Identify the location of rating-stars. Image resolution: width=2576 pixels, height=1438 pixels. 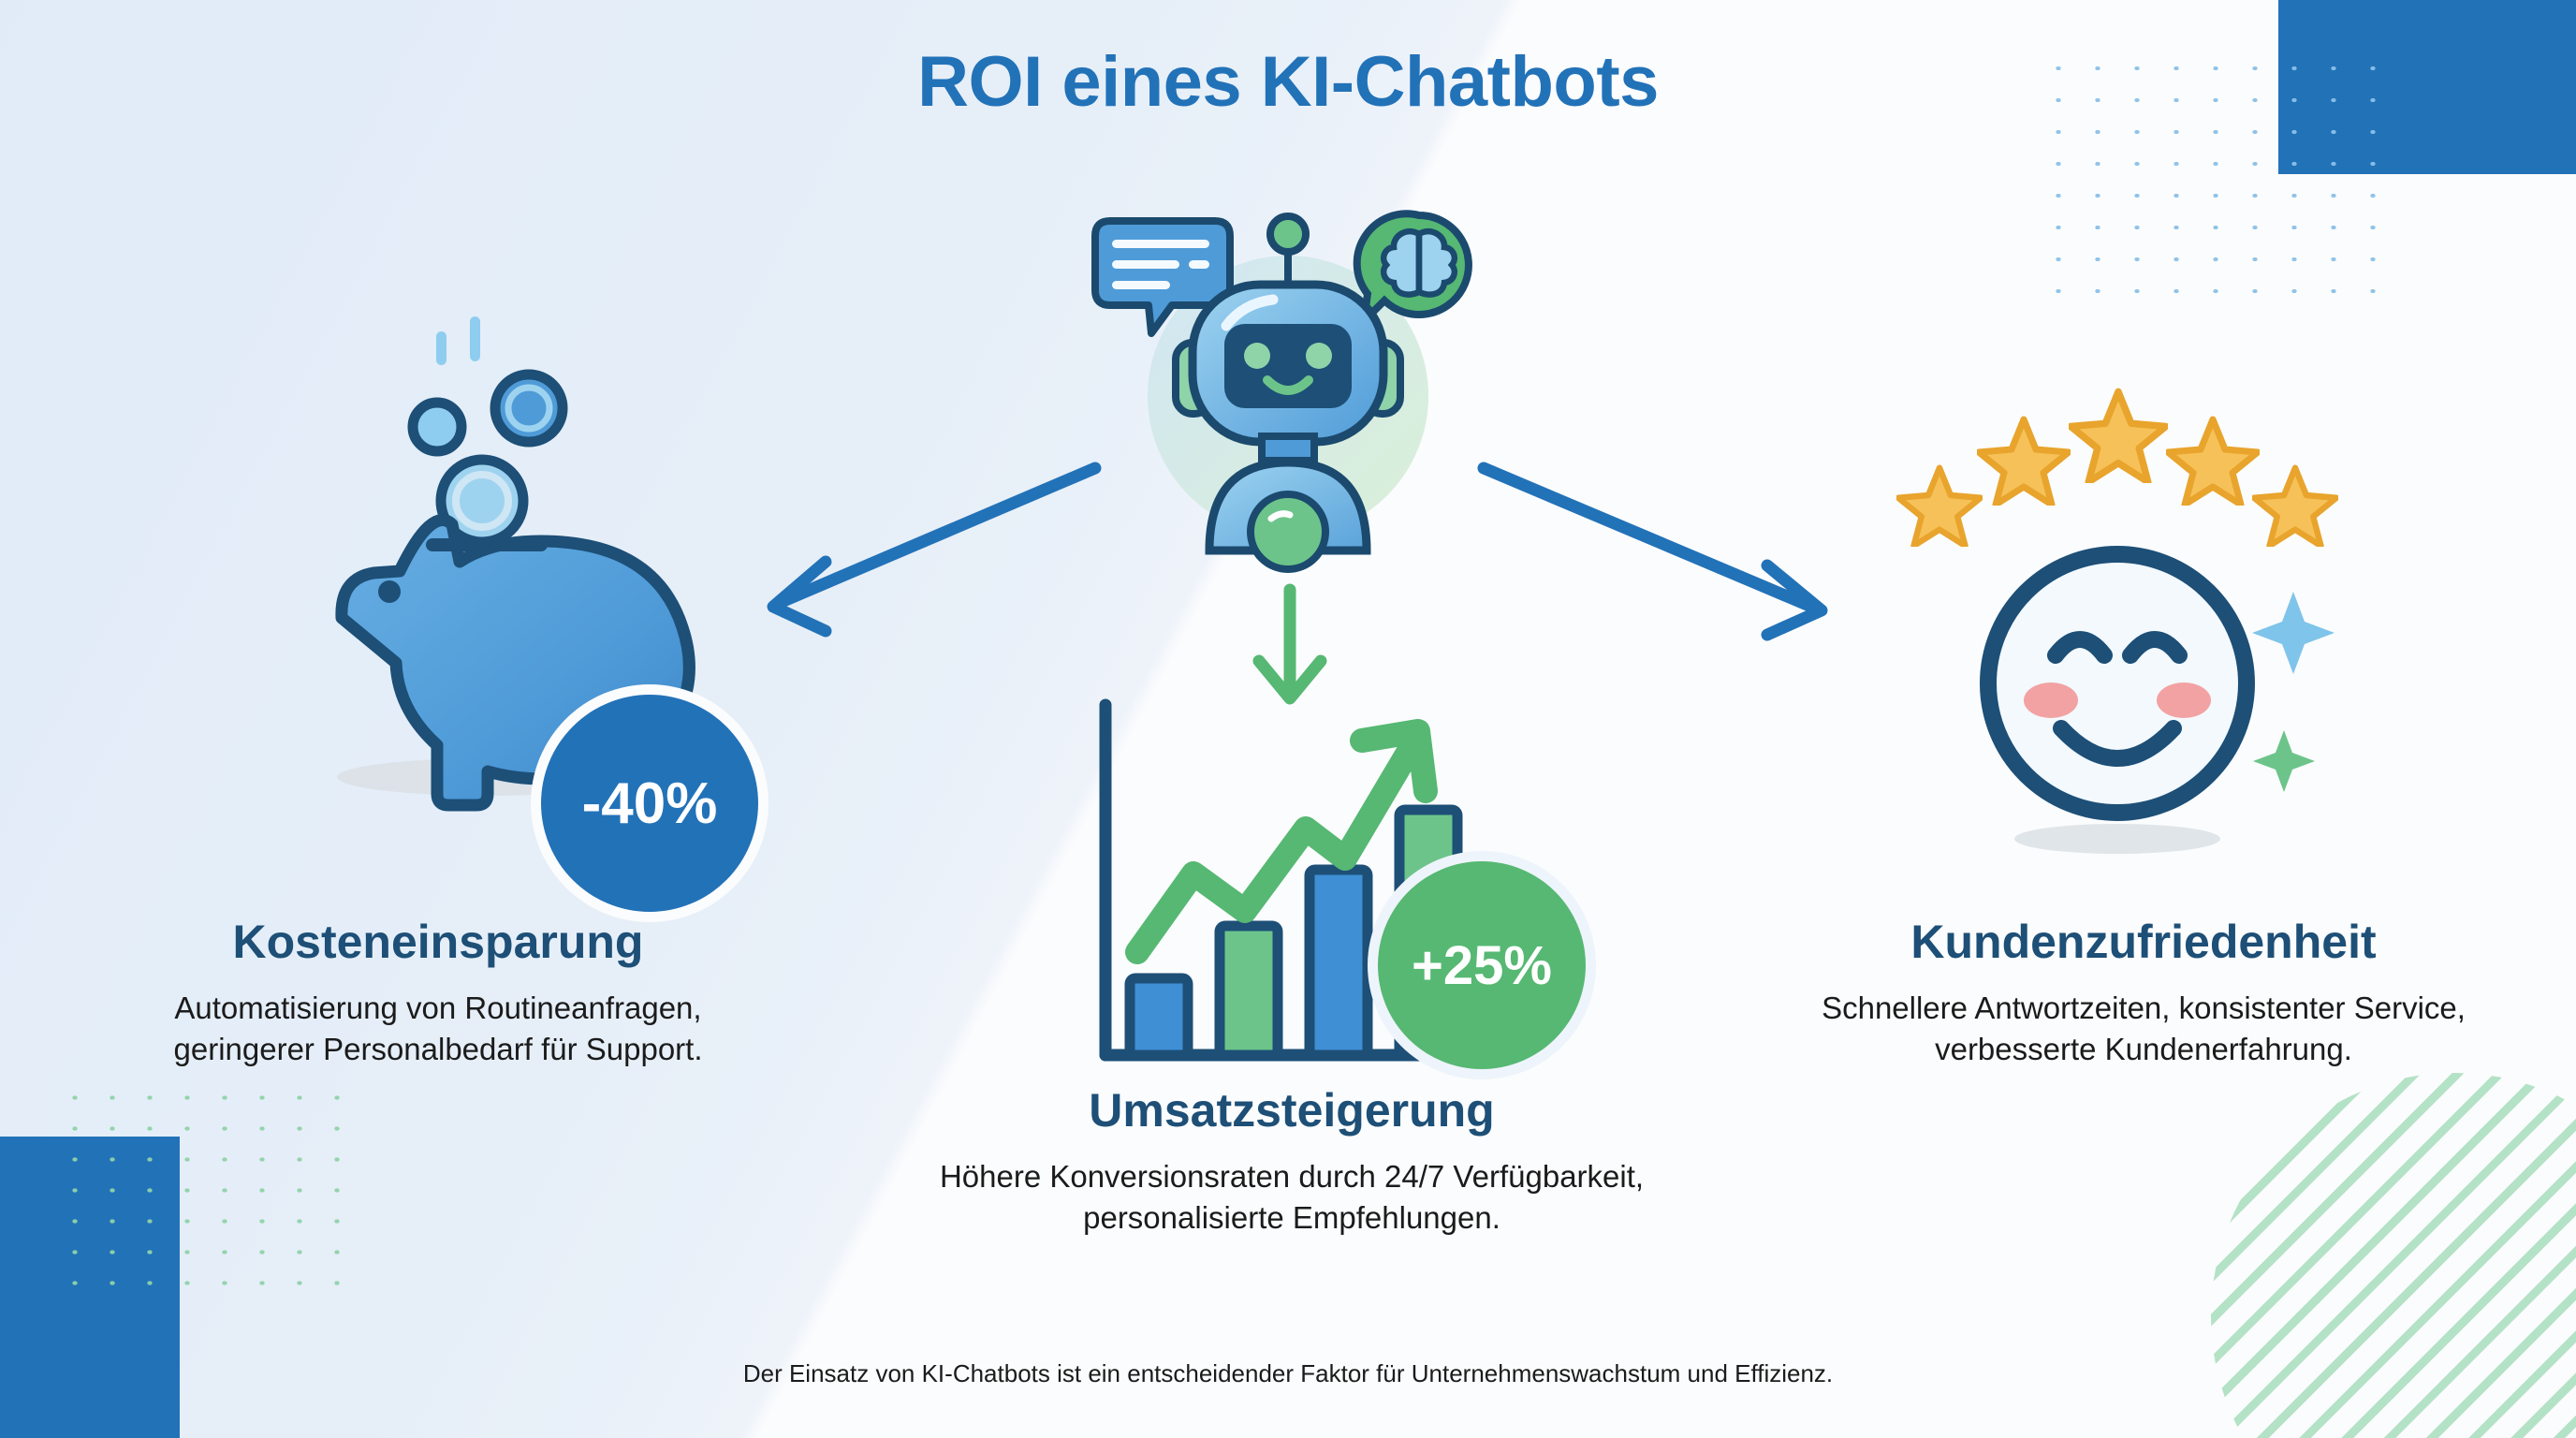
(2117, 468).